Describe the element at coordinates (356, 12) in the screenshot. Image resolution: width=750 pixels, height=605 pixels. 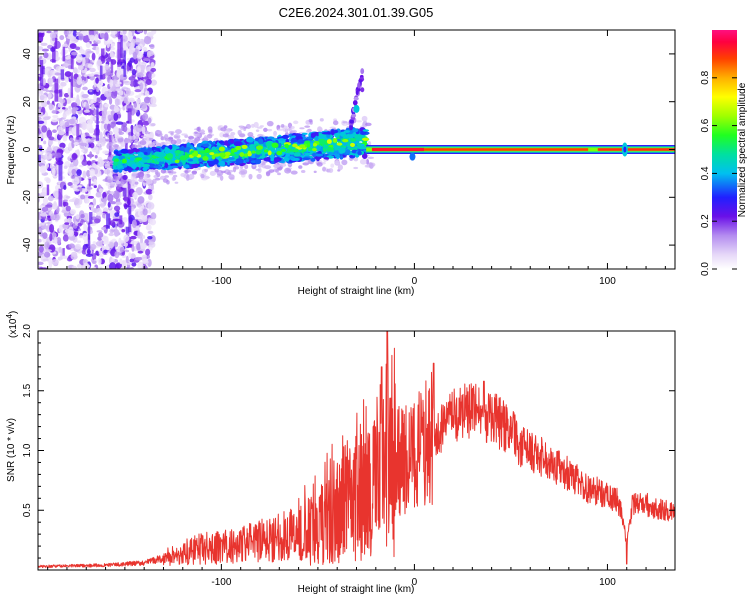
I see `figure-title: C2E6.2024.301.01.39.G05` at that location.